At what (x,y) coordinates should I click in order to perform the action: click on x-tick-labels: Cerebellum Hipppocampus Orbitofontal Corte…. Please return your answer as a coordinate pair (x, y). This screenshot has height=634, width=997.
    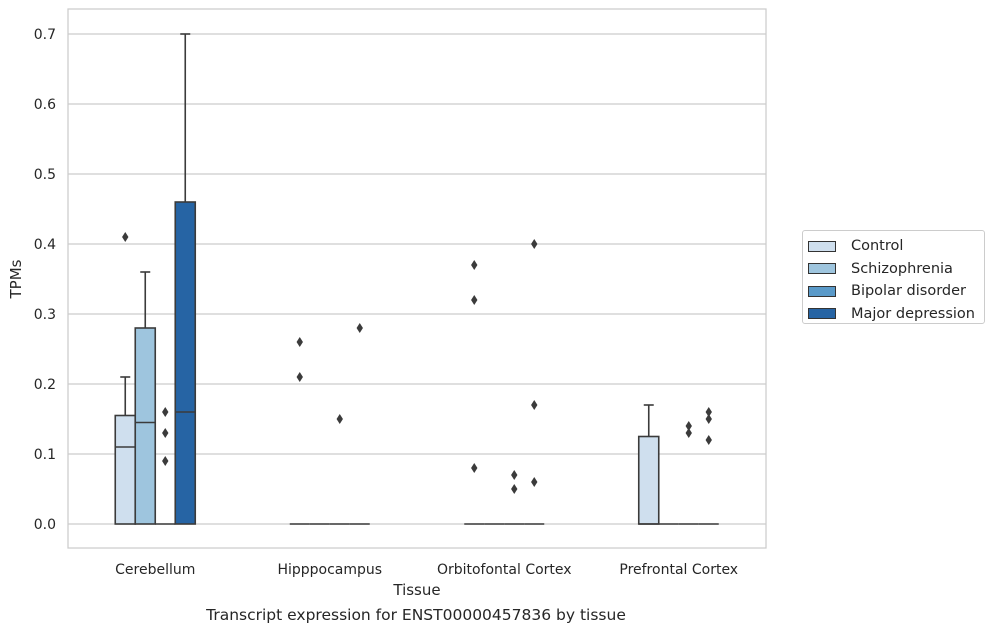
    Looking at the image, I should click on (426, 570).